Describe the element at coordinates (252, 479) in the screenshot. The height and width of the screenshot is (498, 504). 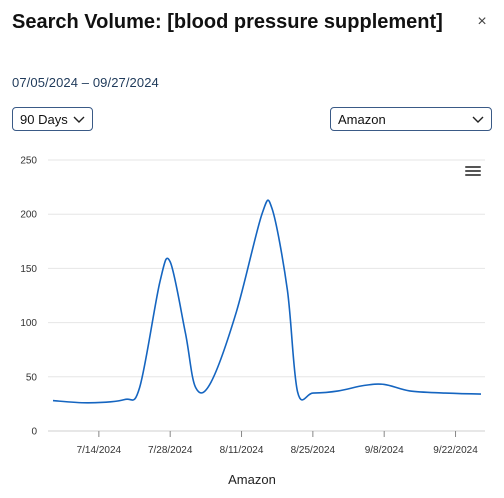
I see `x-axis-title: Amazon` at that location.